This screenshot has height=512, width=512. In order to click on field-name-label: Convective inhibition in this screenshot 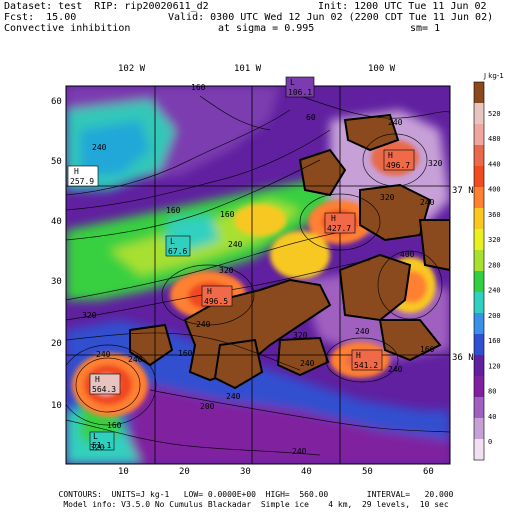, I will do `click(67, 28)`.